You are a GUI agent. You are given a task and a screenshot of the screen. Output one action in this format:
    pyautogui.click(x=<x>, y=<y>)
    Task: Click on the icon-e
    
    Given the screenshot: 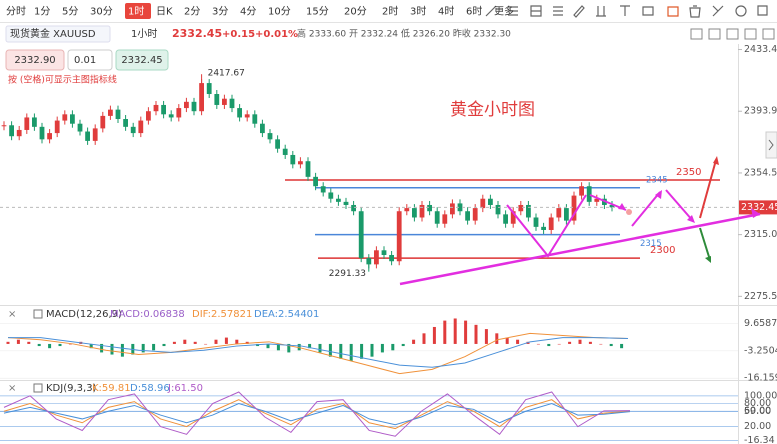 What is the action you would take?
    pyautogui.click(x=768, y=34)
    